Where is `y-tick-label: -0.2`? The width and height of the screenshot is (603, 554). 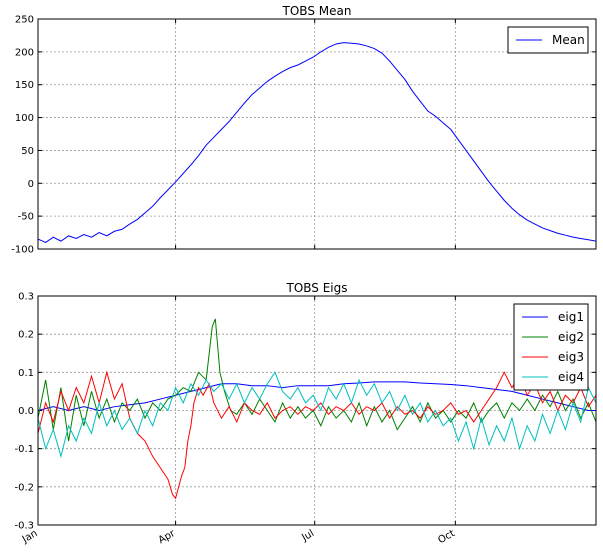 y-tick-label: -0.2 is located at coordinates (24, 487).